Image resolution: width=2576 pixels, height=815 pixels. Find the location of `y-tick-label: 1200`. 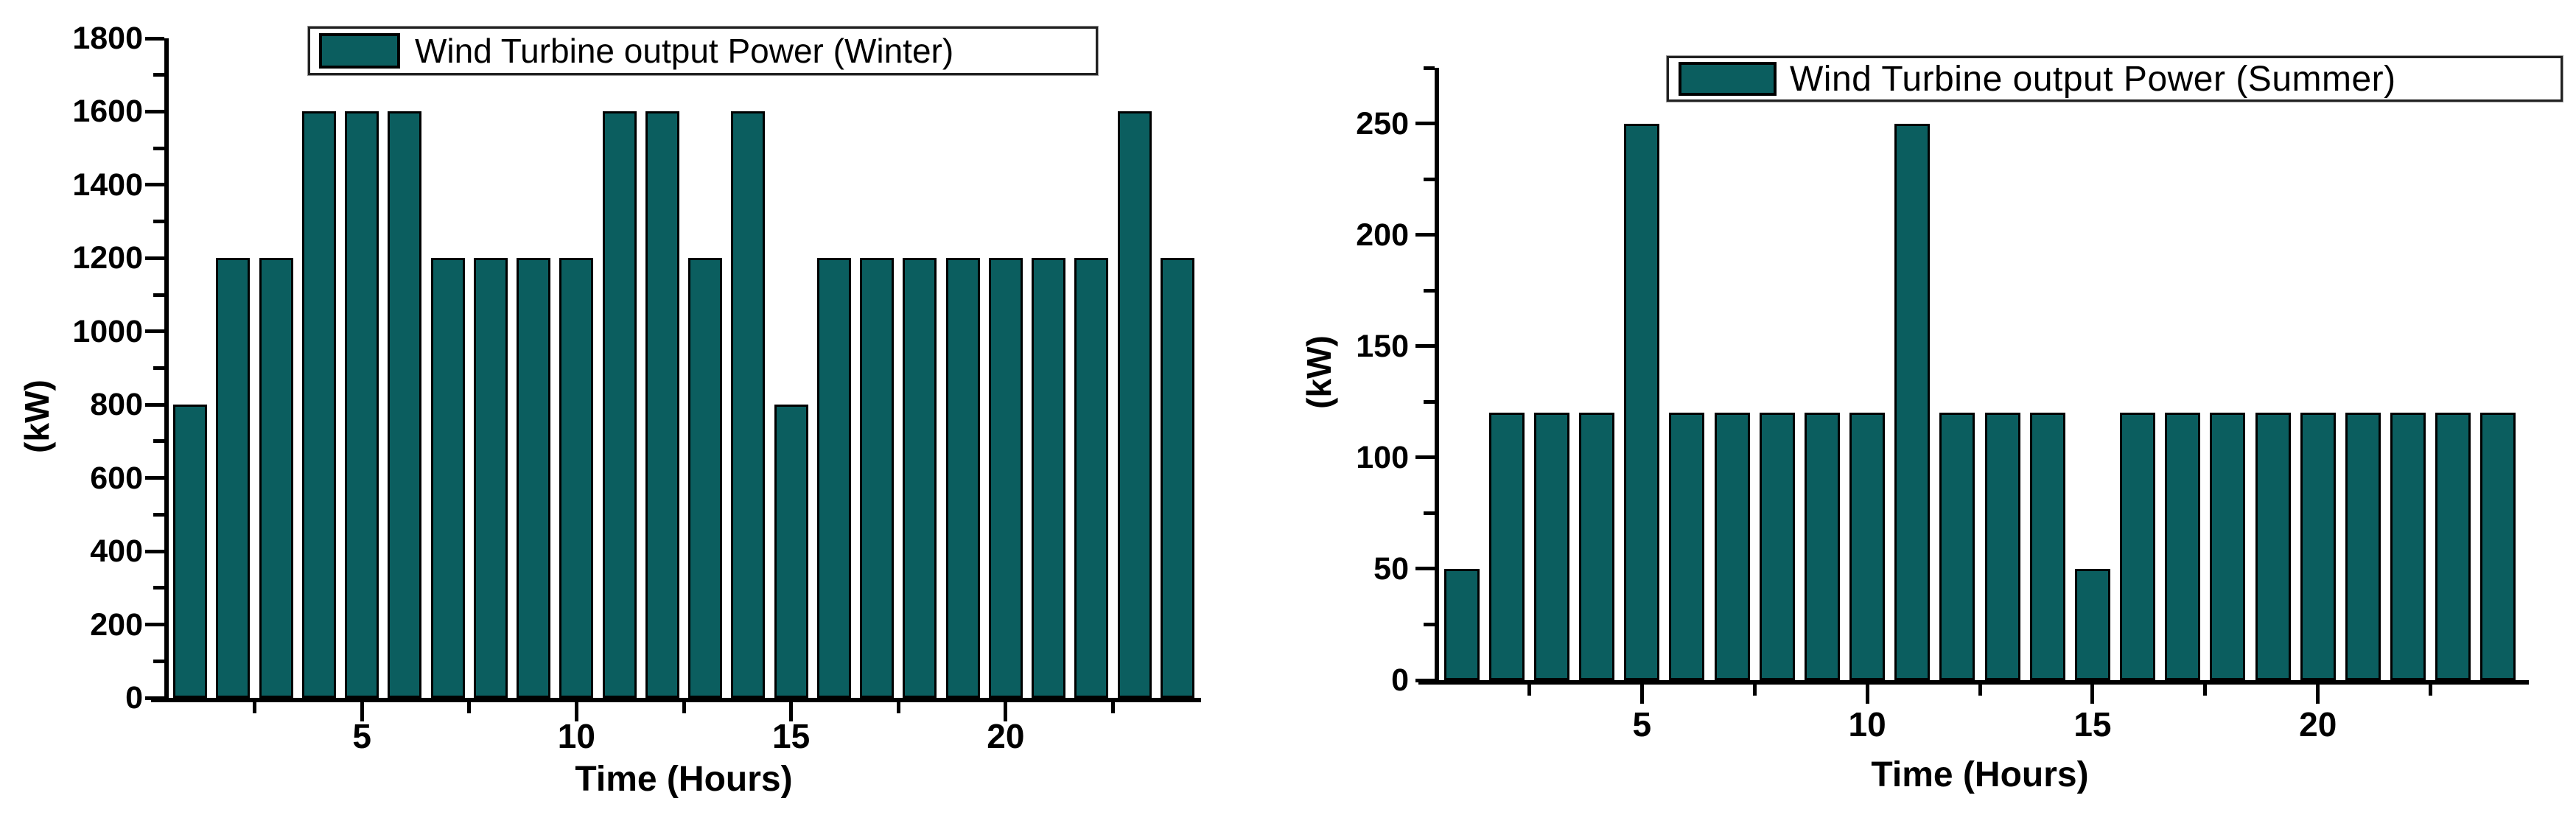

y-tick-label: 1200 is located at coordinates (107, 258).